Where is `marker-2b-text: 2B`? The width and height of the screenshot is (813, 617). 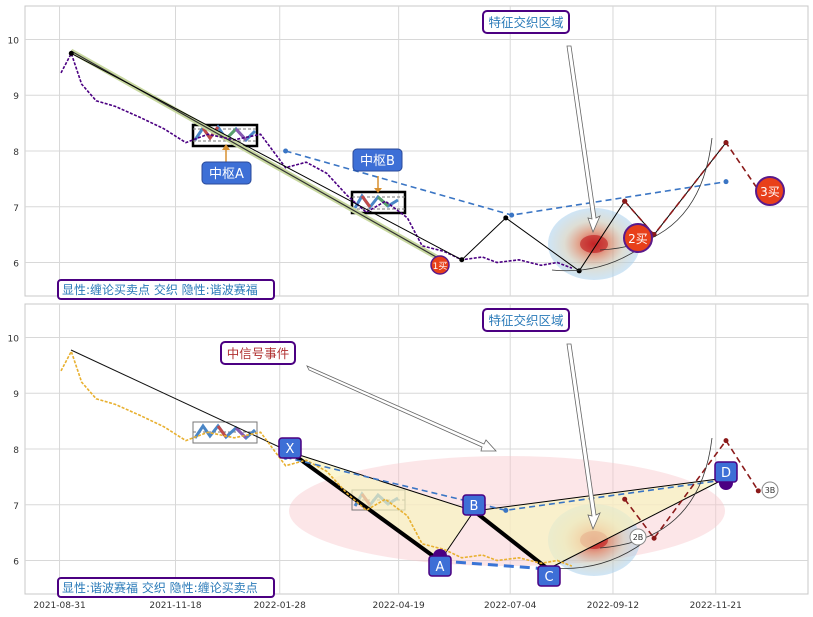 marker-2b-text: 2B is located at coordinates (638, 537).